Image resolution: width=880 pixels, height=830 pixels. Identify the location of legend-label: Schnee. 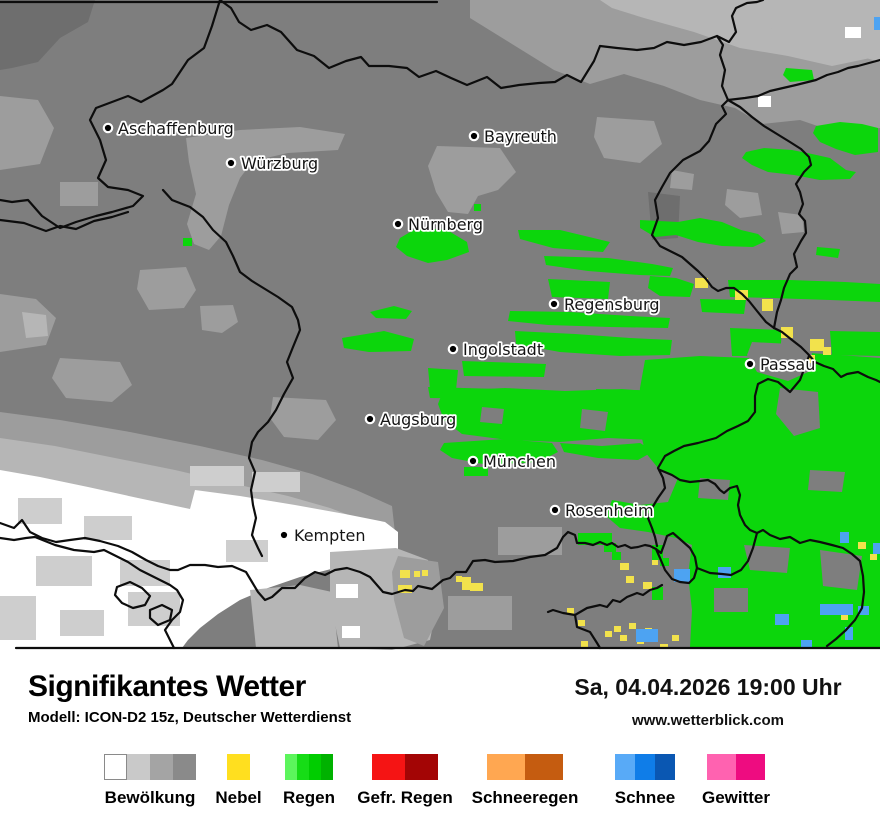
(645, 797).